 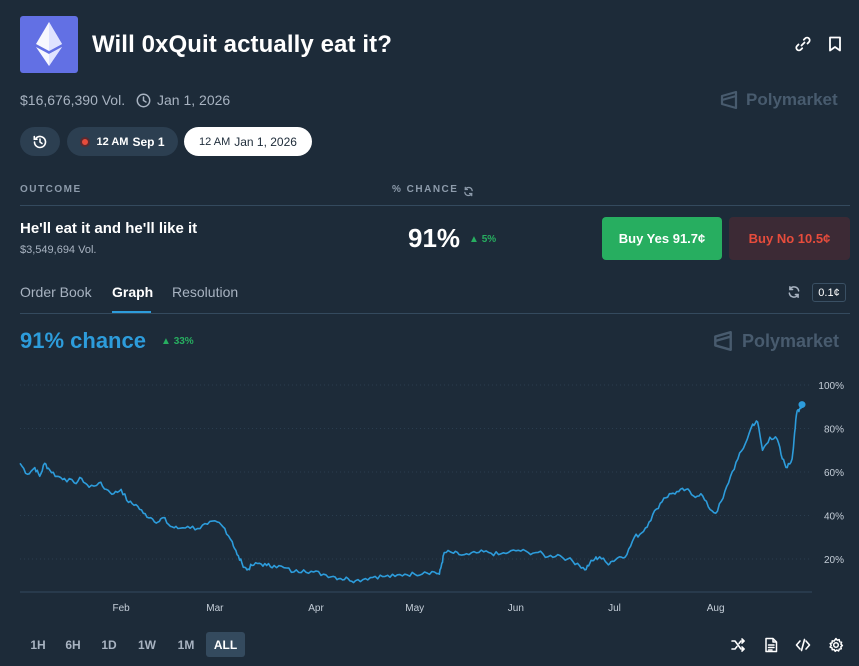 I want to click on x-tick-label: Mar, so click(x=215, y=608).